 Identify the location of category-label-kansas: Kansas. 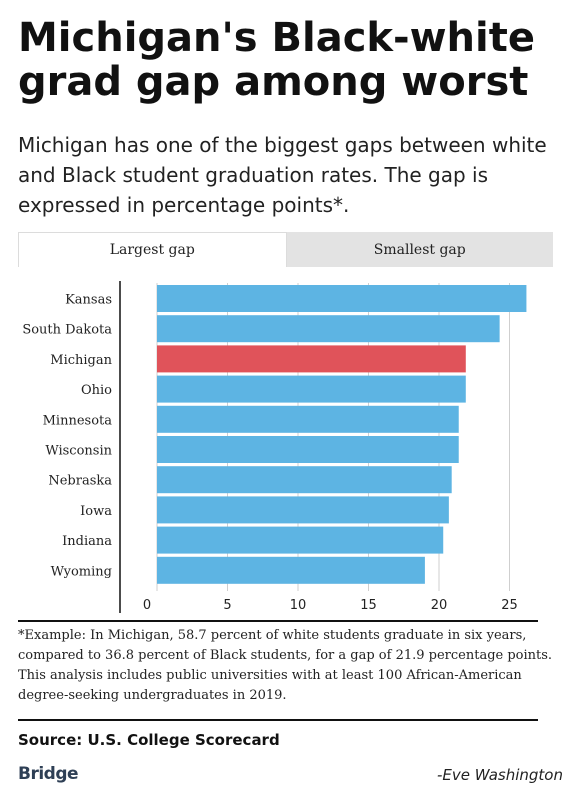
(88, 300).